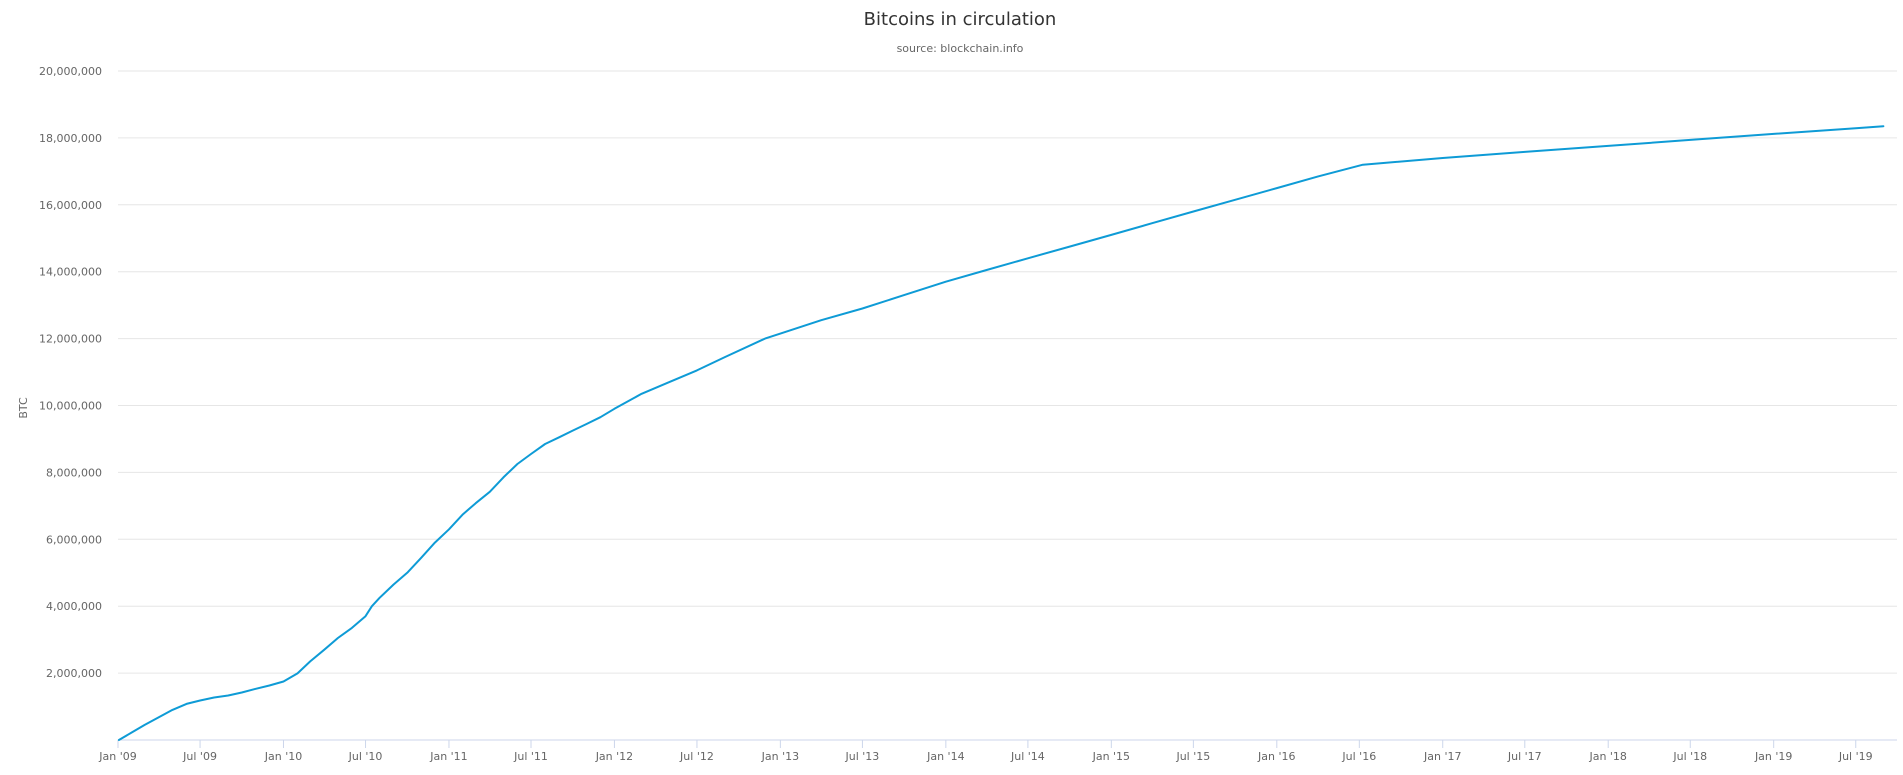 The image size is (1903, 775). Describe the element at coordinates (74, 606) in the screenshot. I see `y-tick-label: 4,000,000` at that location.